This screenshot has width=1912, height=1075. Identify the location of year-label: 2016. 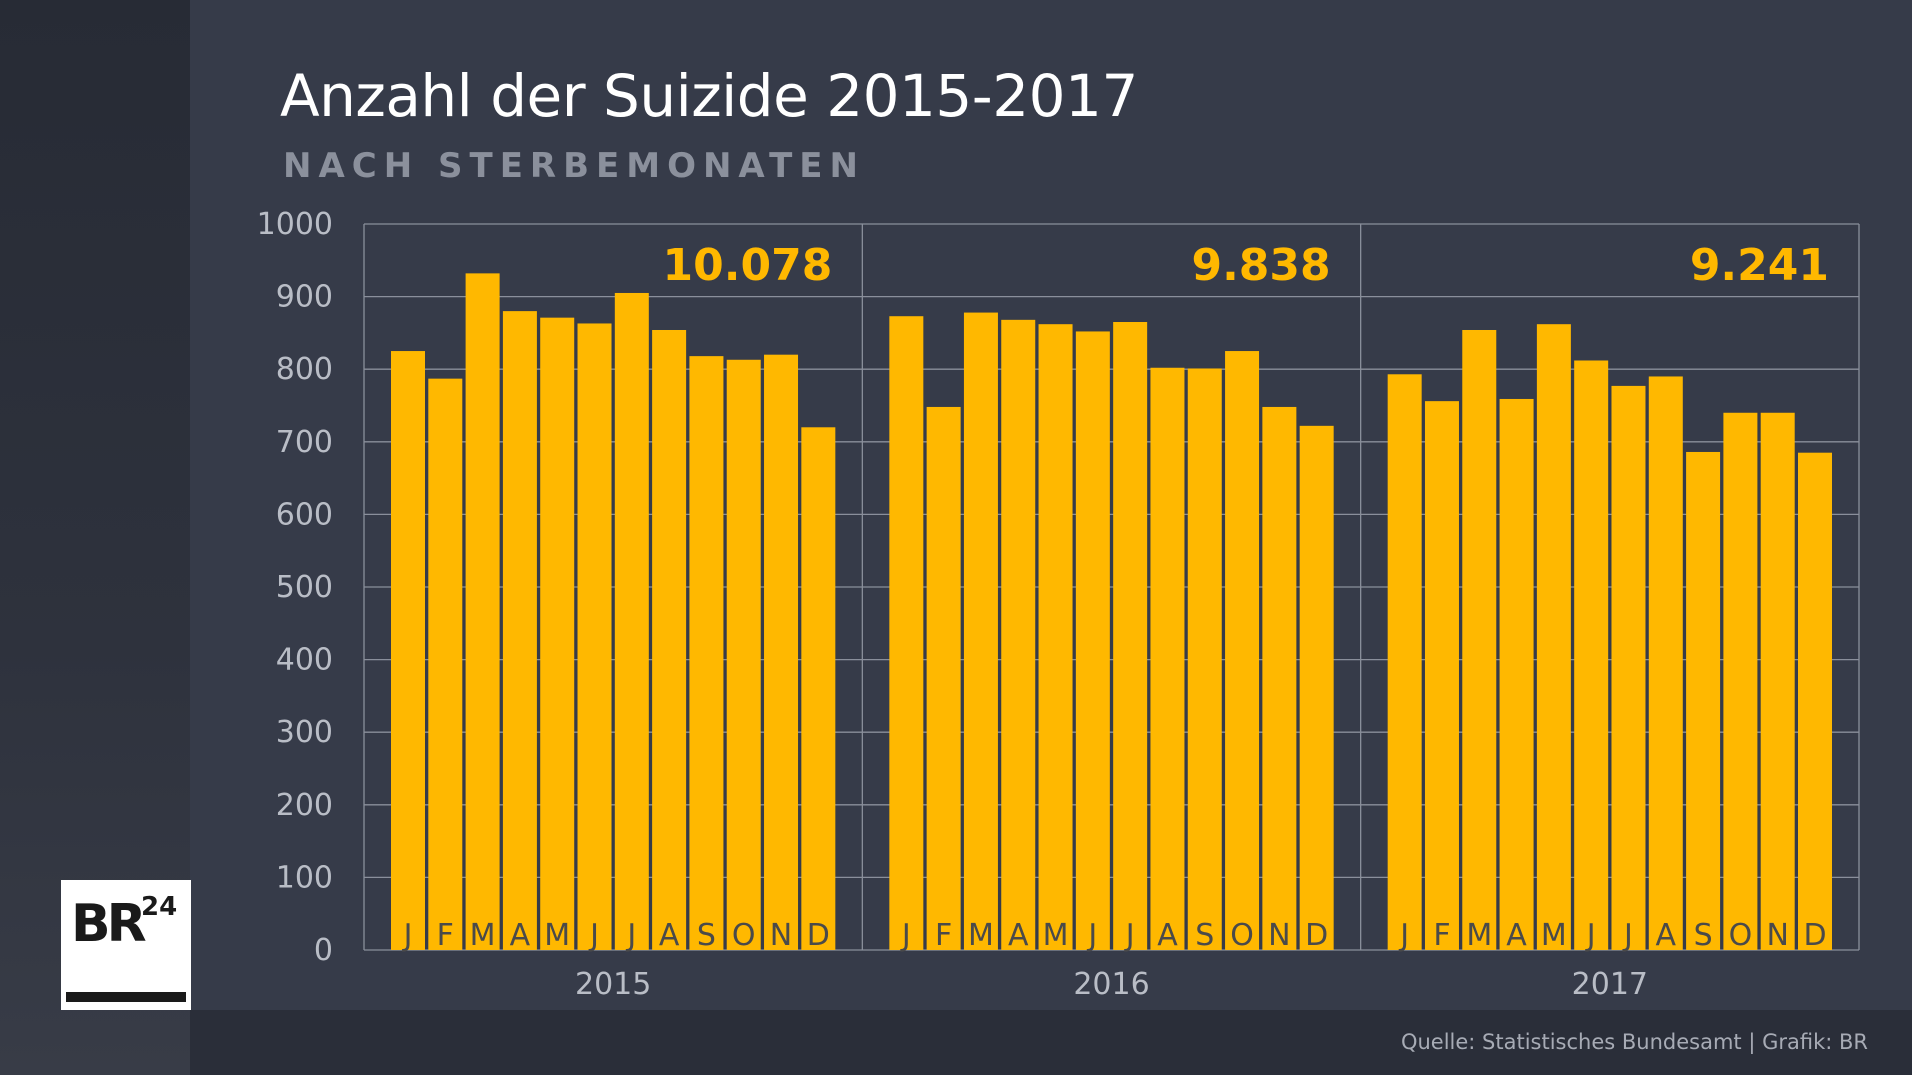
(1111, 984).